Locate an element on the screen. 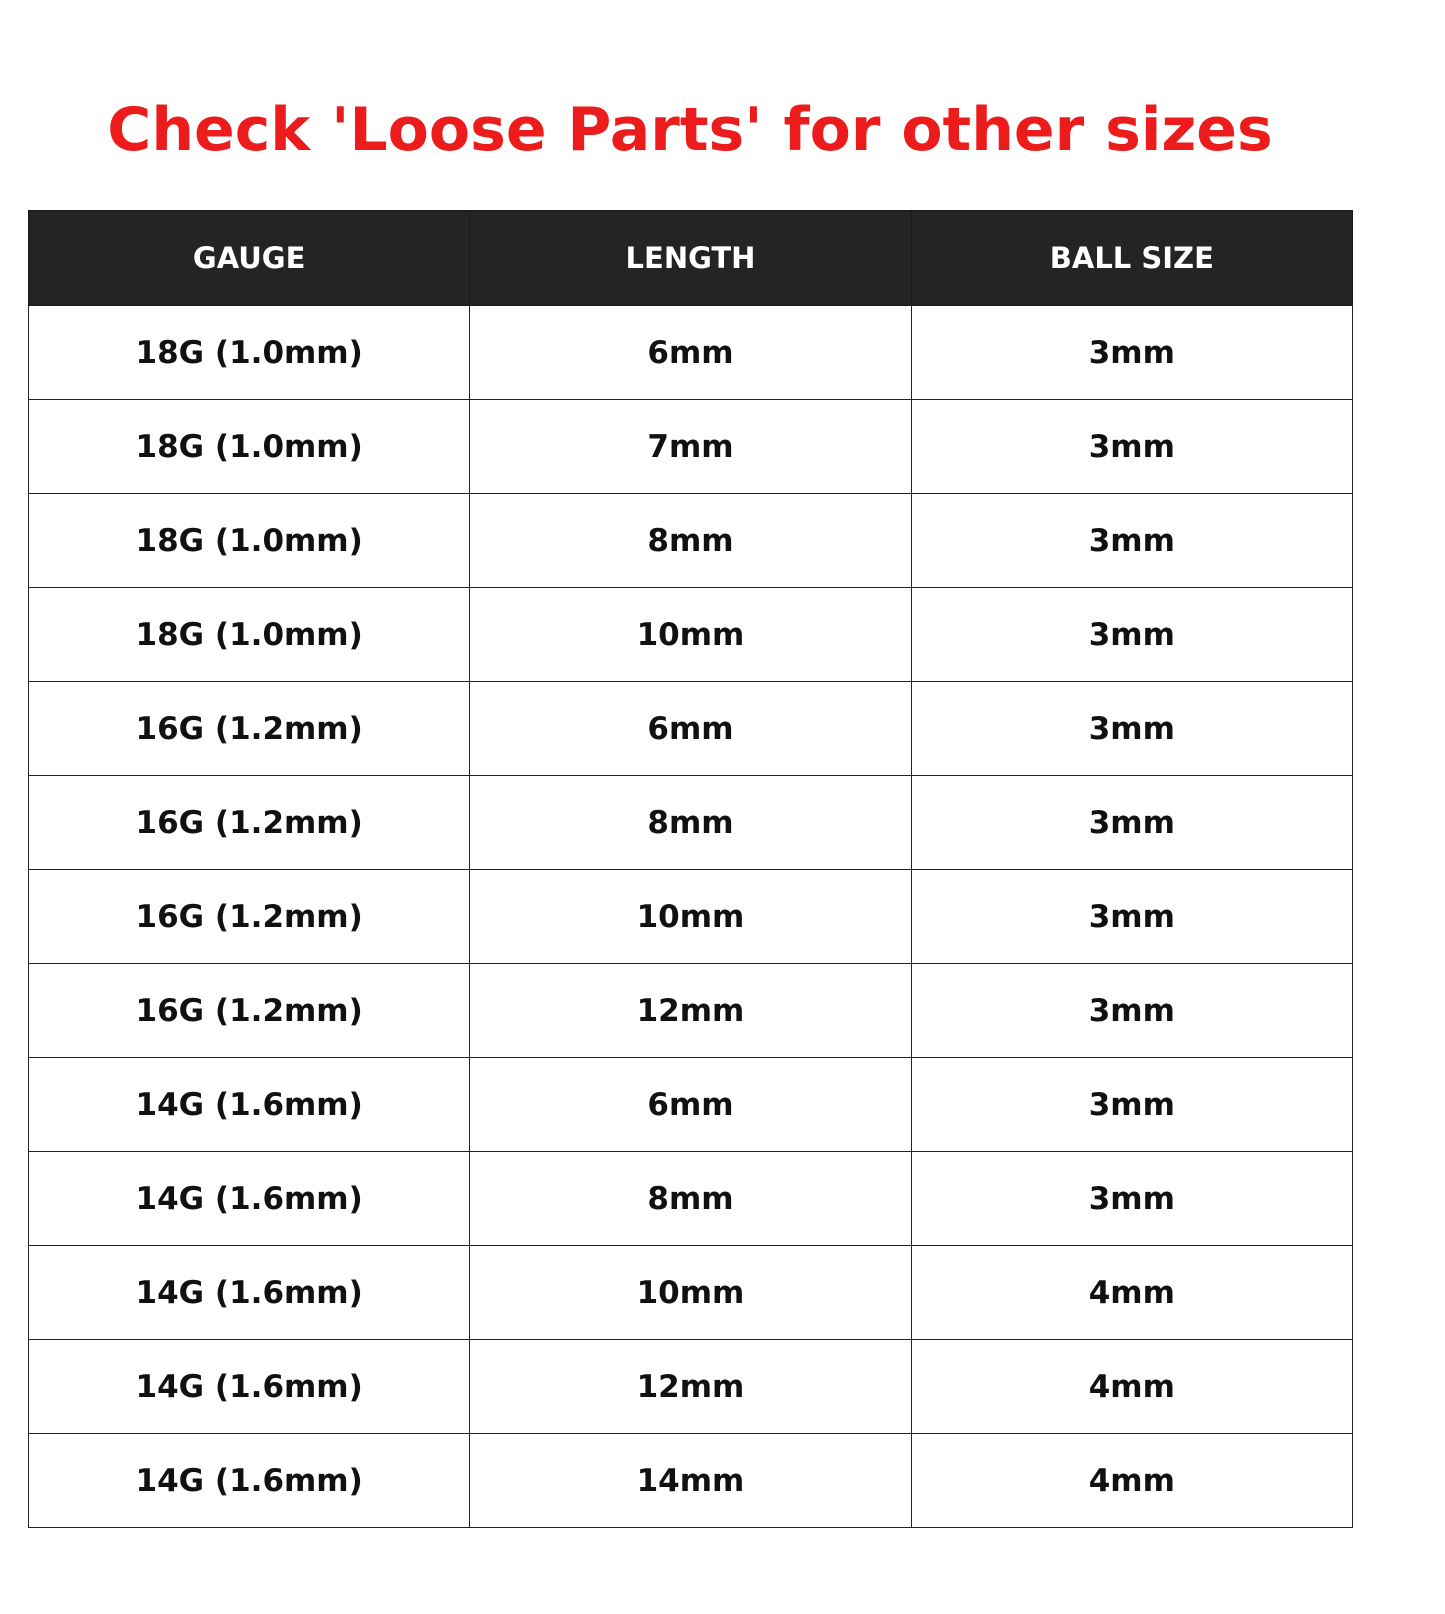 The height and width of the screenshot is (1614, 1445). table-row: 14G (1.6mm) 6mm 3mm is located at coordinates (690, 1104).